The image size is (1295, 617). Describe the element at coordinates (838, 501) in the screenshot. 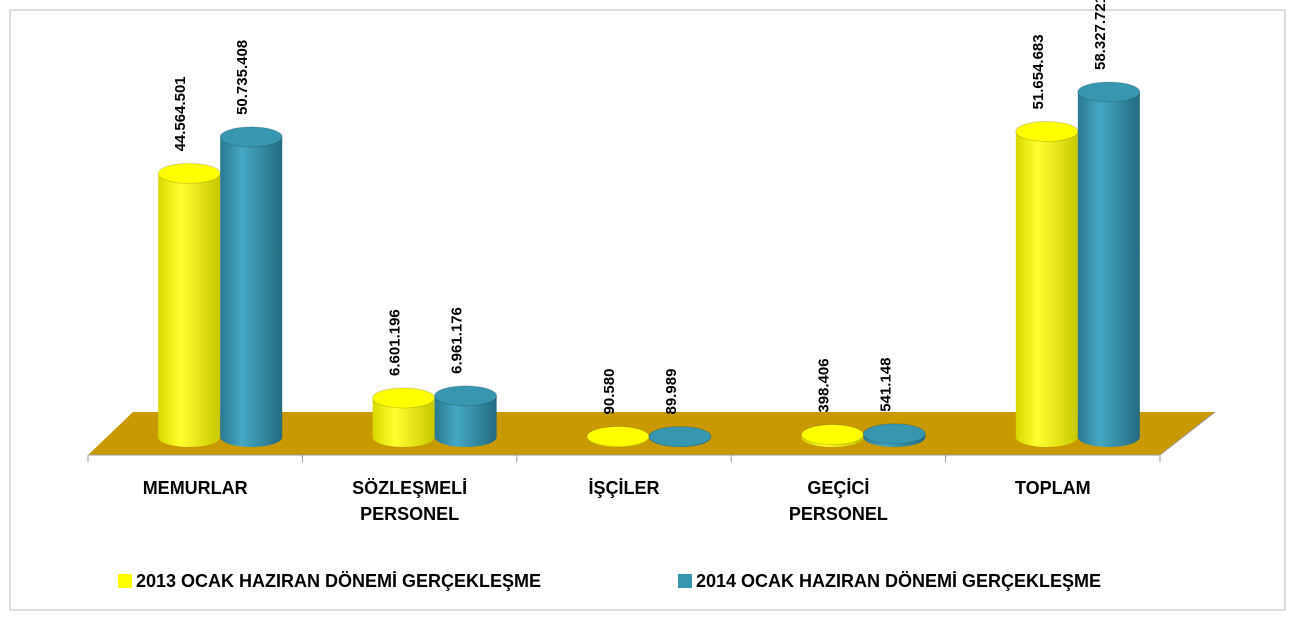

I see `x-tick-label: GEÇİCİ PERSONEL` at that location.